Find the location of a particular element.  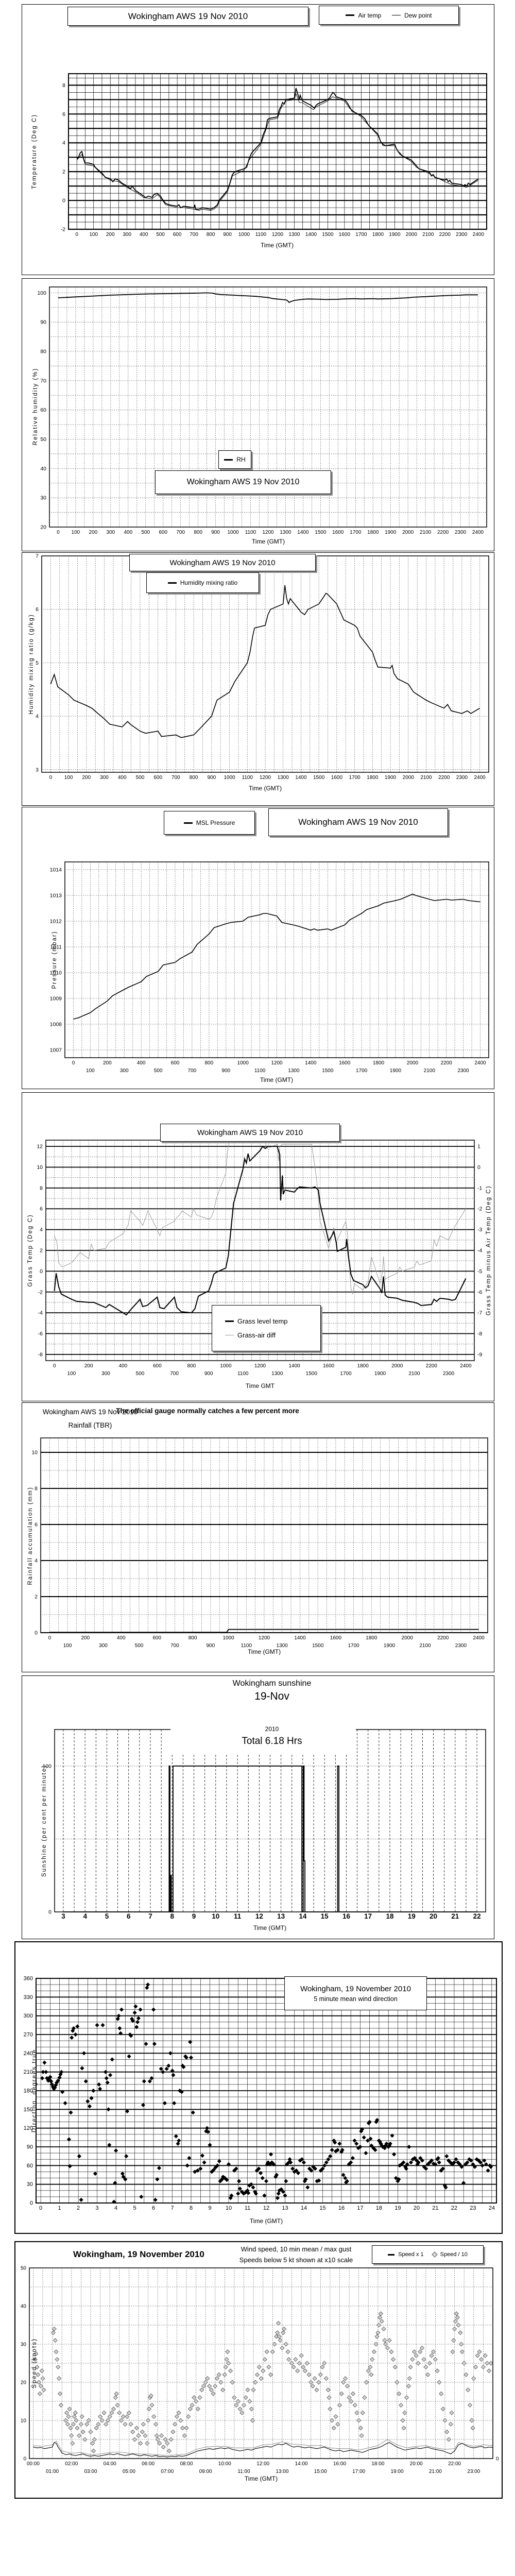

hmr-line-swatch is located at coordinates (172, 583).